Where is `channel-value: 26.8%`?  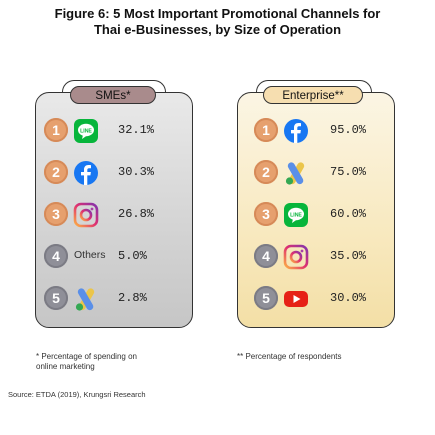
channel-value: 26.8% is located at coordinates (136, 214).